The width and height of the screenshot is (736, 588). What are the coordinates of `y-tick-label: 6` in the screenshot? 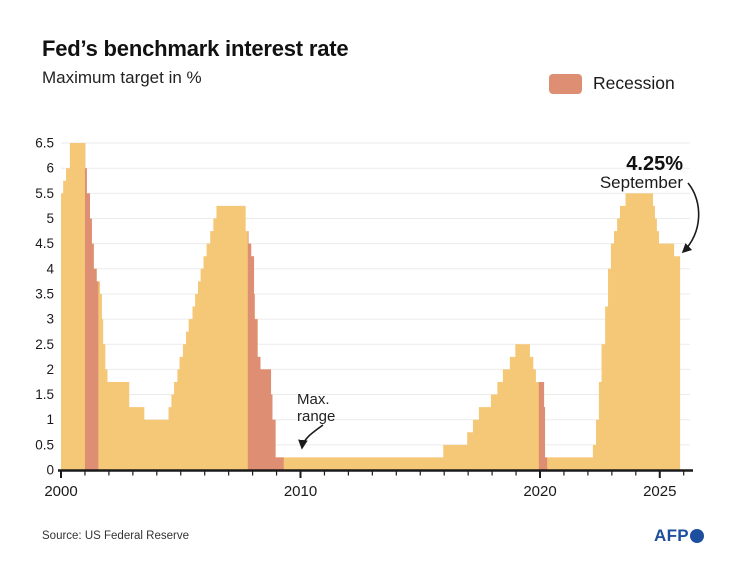 It's located at (50, 168).